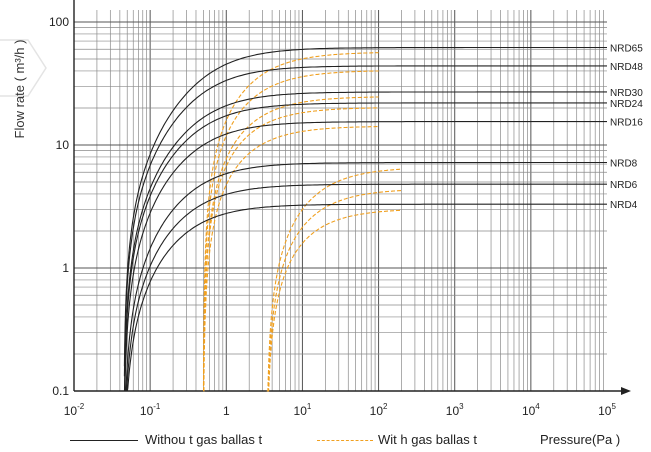  What do you see at coordinates (345, 440) in the screenshot?
I see `legend-dashed-line-swatch` at bounding box center [345, 440].